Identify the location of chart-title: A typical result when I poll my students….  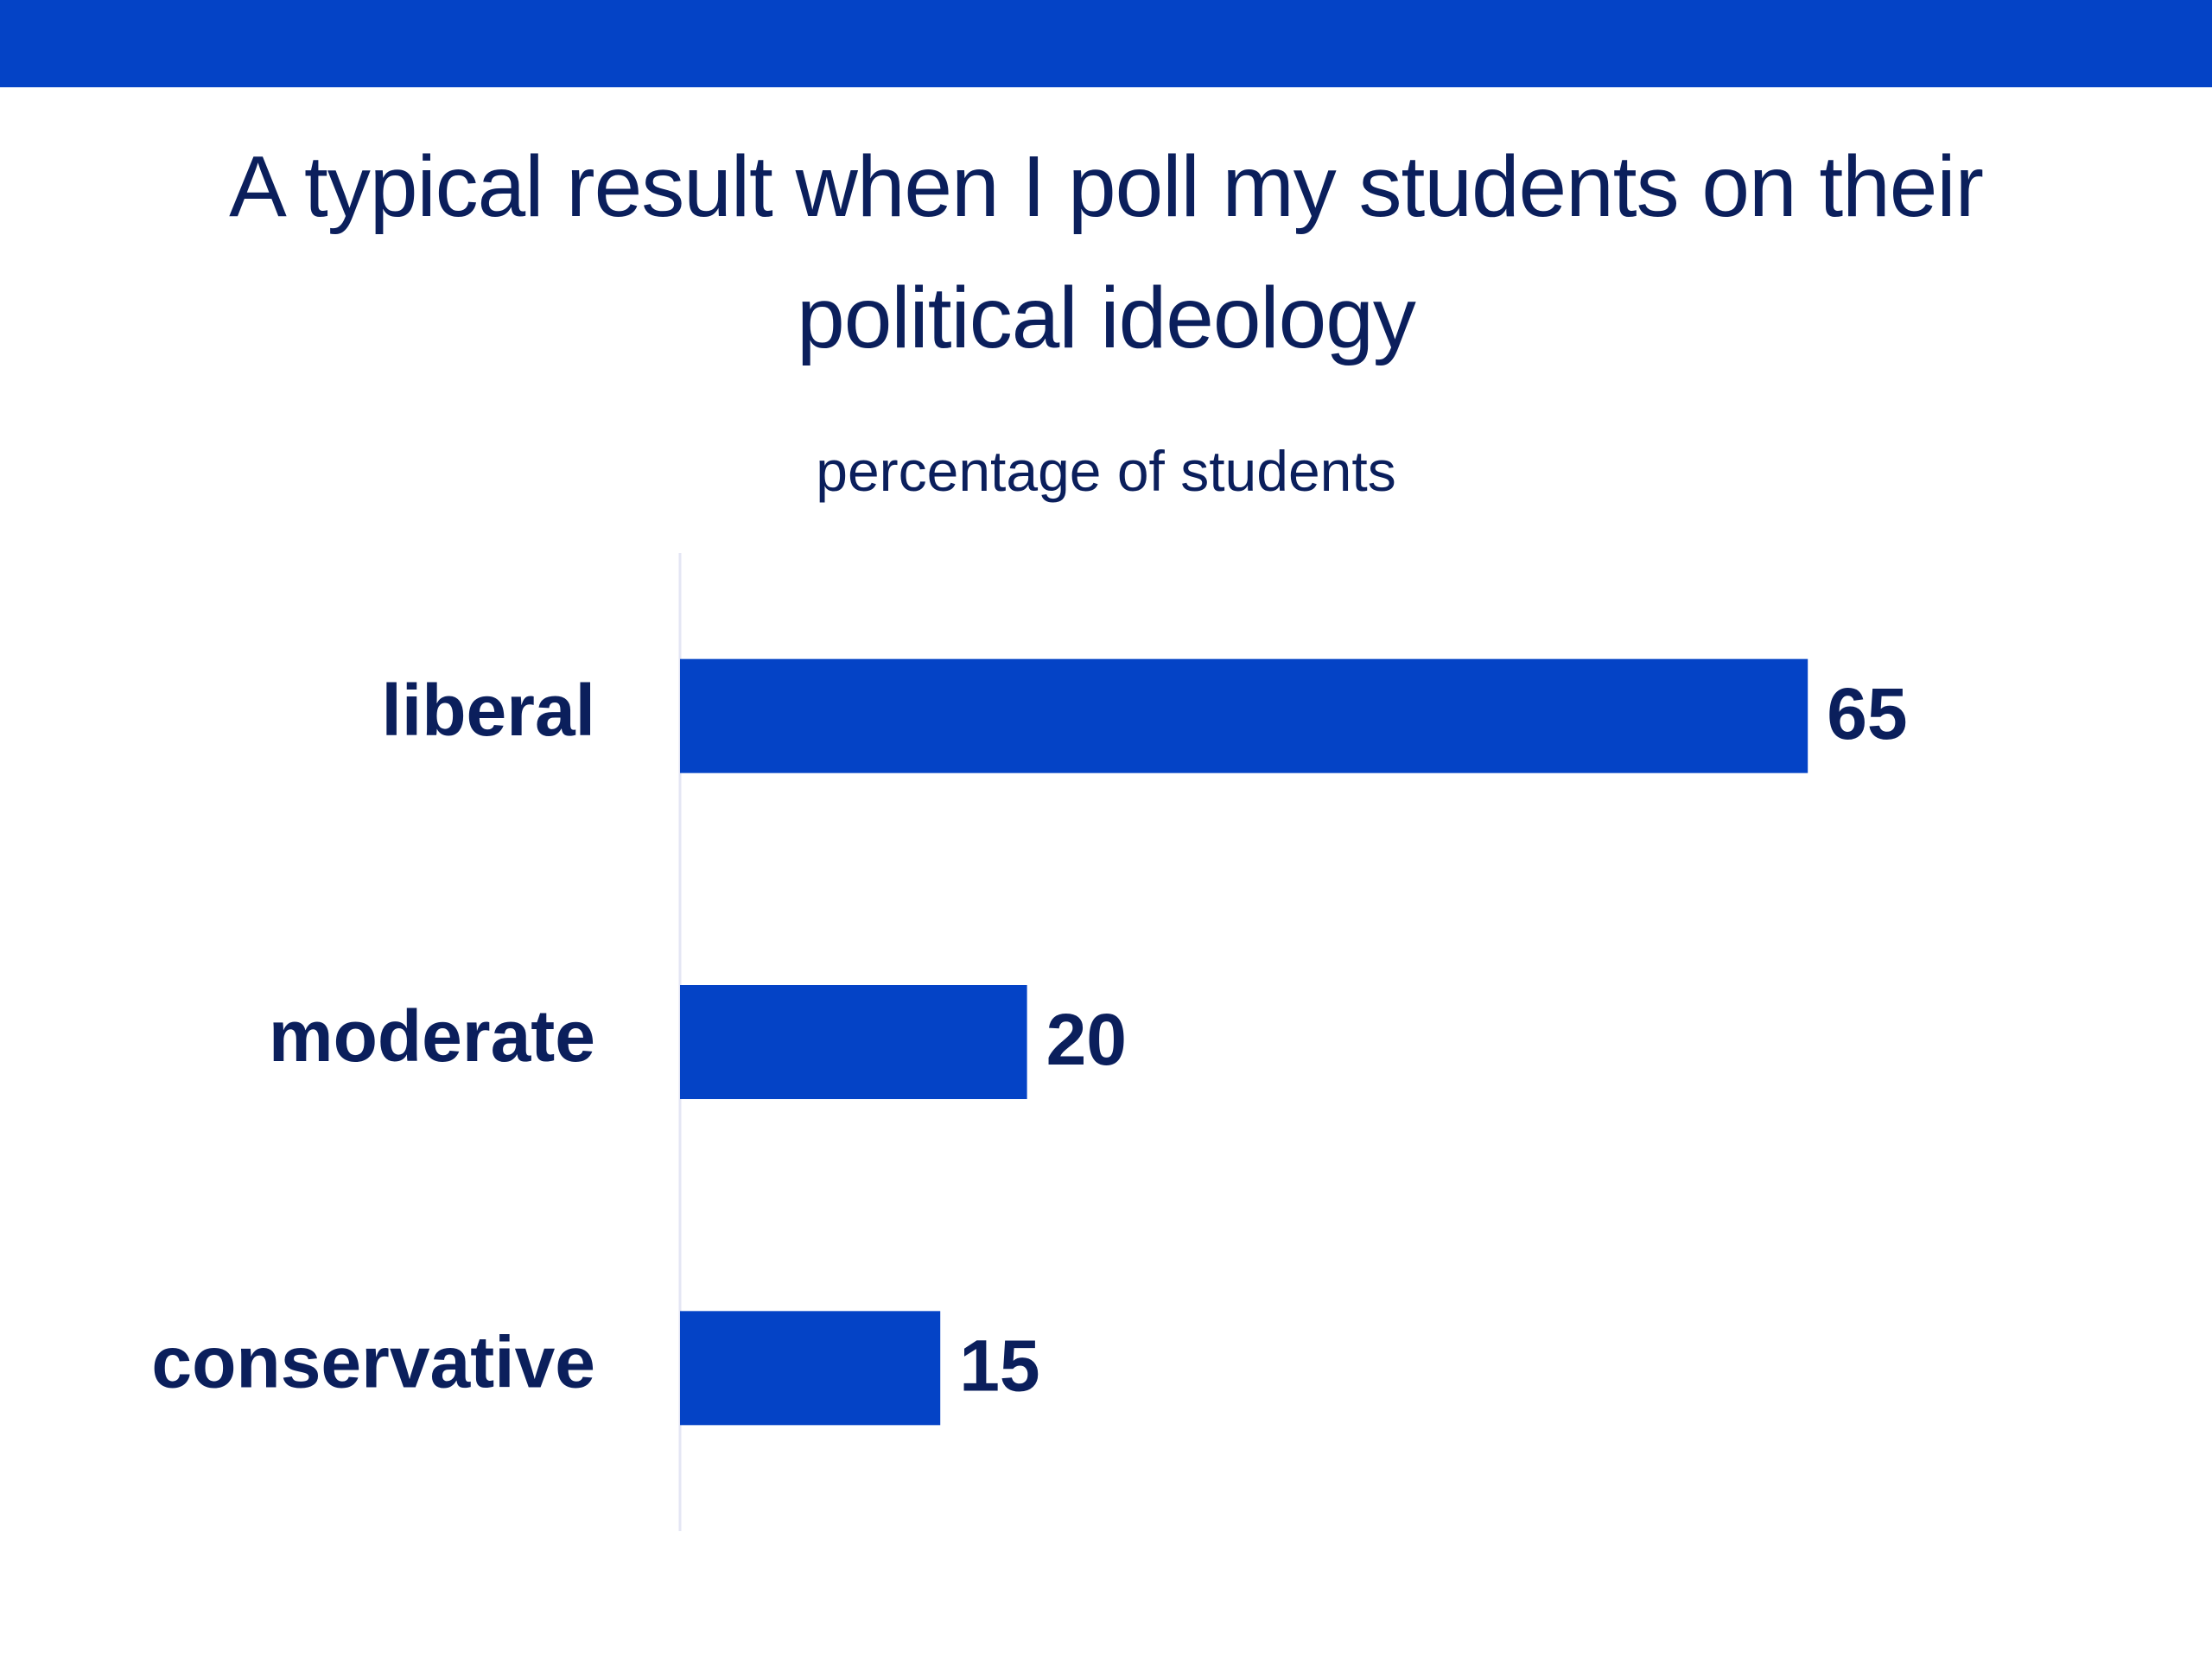
(1106, 252).